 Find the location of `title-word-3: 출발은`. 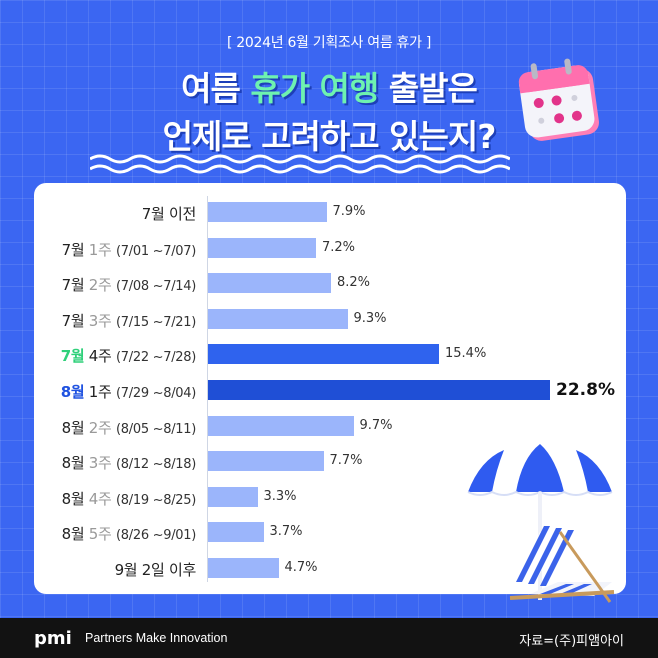

title-word-3: 출발은 is located at coordinates (433, 88).